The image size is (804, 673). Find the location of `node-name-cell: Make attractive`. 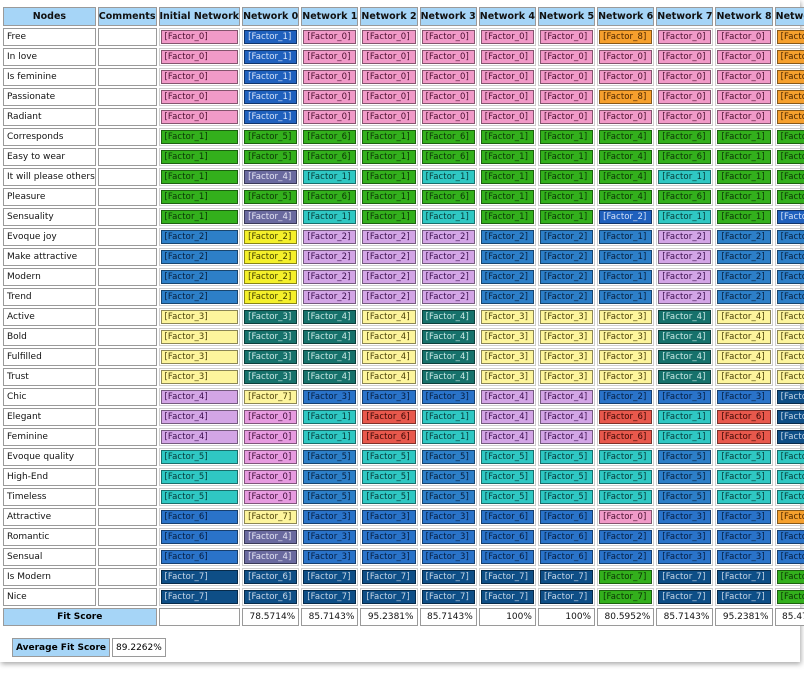

node-name-cell: Make attractive is located at coordinates (49, 257).